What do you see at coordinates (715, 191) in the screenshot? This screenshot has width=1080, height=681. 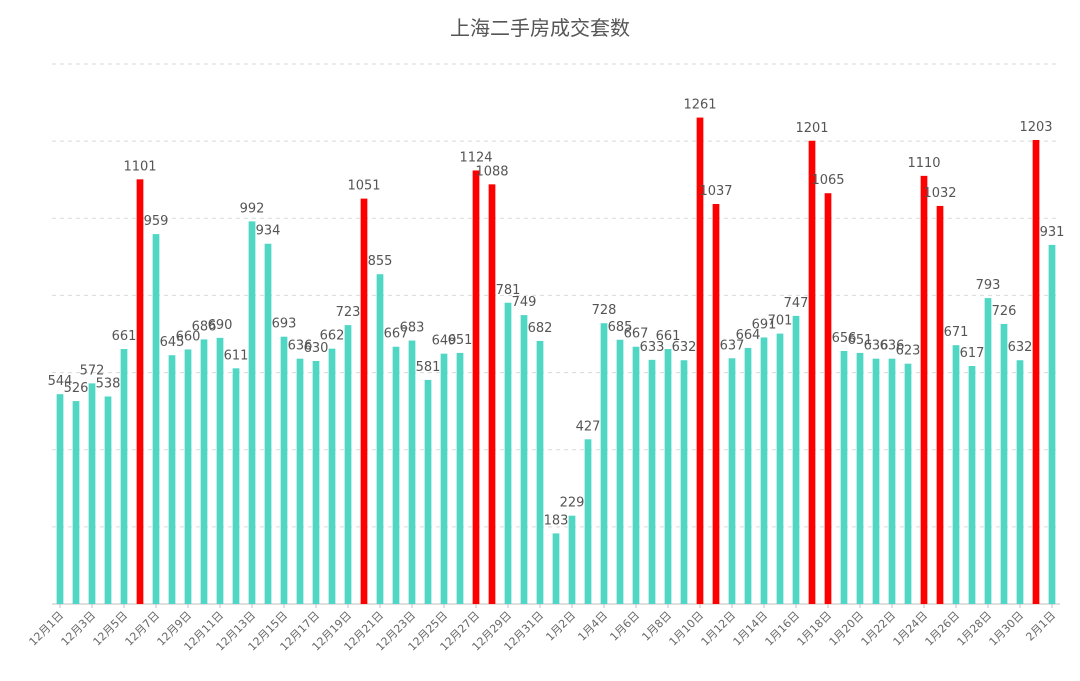 I see `value-label: 1037` at bounding box center [715, 191].